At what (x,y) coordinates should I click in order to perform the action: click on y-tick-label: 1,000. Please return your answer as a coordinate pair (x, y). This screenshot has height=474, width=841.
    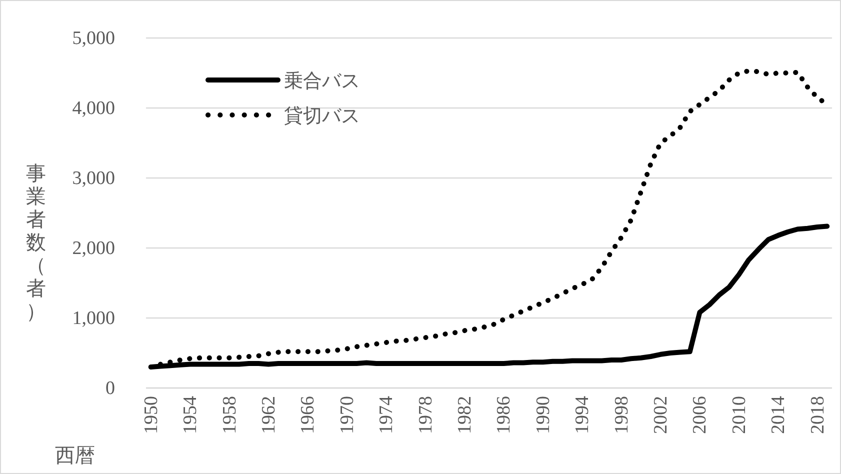
    Looking at the image, I should click on (93, 318).